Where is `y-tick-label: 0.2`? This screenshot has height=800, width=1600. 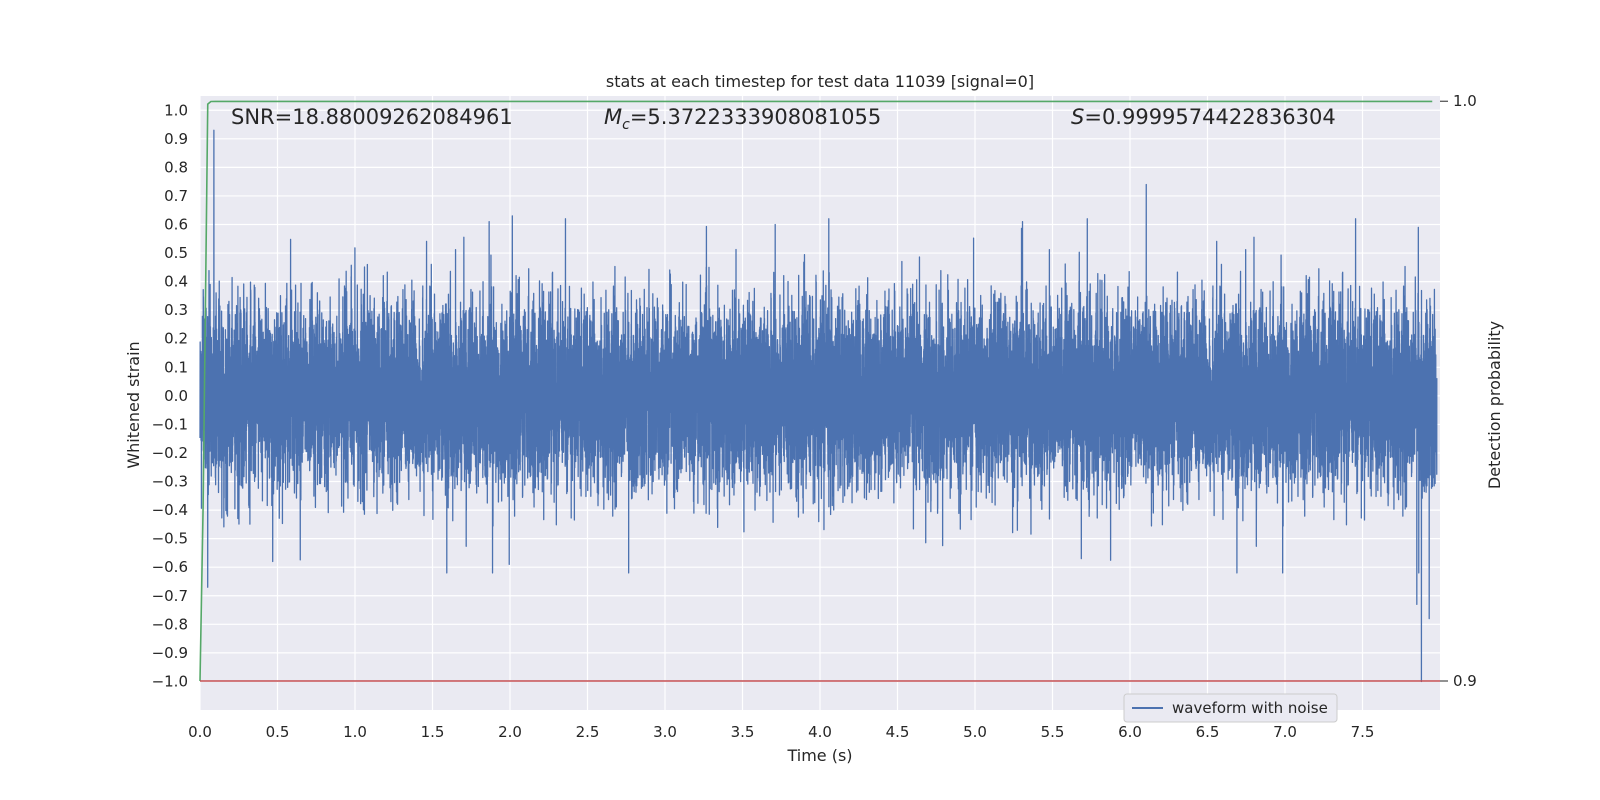 y-tick-label: 0.2 is located at coordinates (176, 339).